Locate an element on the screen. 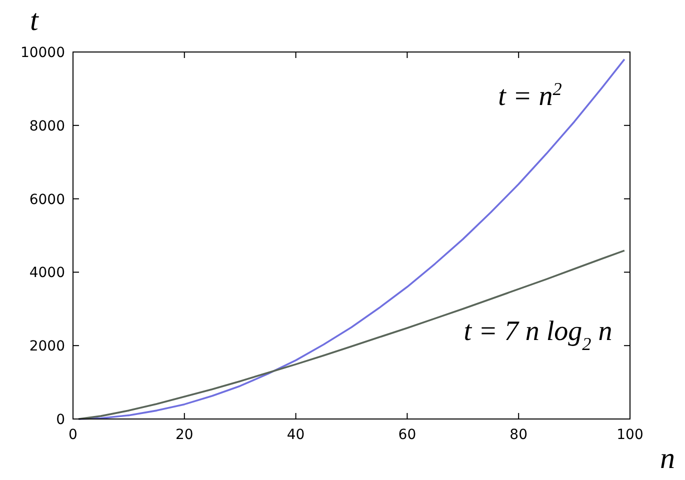 Image resolution: width=685 pixels, height=480 pixels. x-tick-label: 80 is located at coordinates (519, 435).